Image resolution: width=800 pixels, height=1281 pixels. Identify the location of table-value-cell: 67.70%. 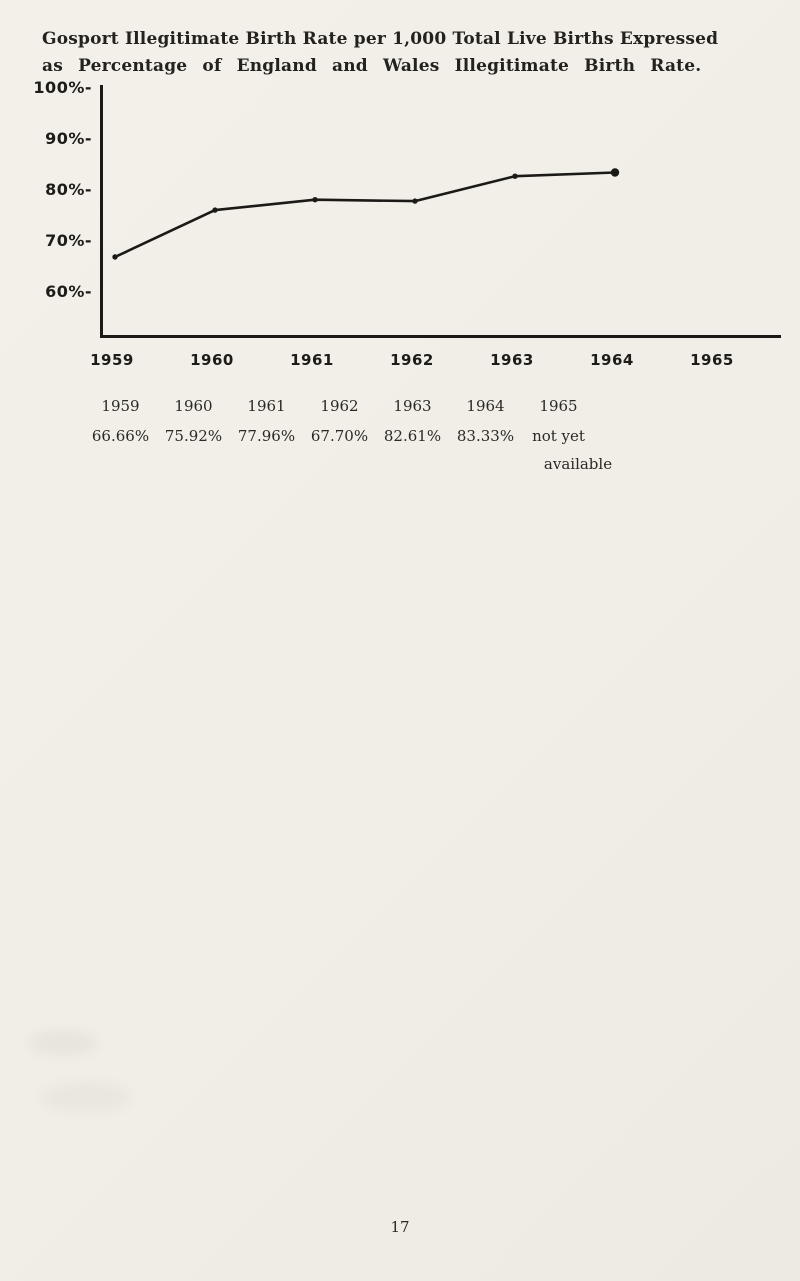
(339, 436).